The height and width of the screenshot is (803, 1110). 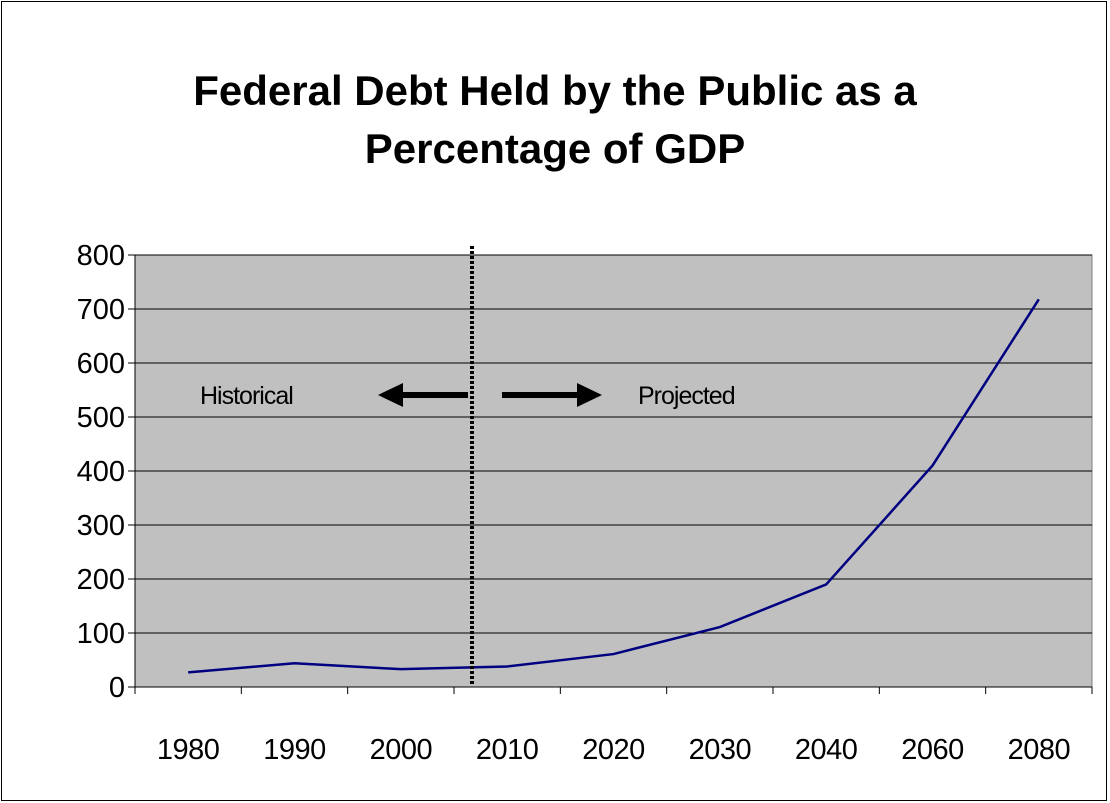 What do you see at coordinates (117, 688) in the screenshot?
I see `y-tick-label: 0` at bounding box center [117, 688].